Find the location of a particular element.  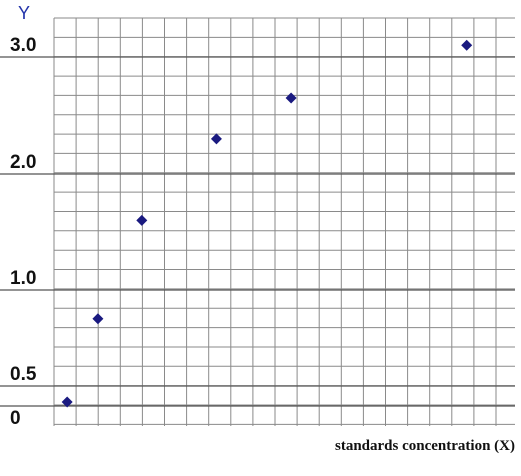

x-axis-label: standards concentration (X) is located at coordinates (425, 446).